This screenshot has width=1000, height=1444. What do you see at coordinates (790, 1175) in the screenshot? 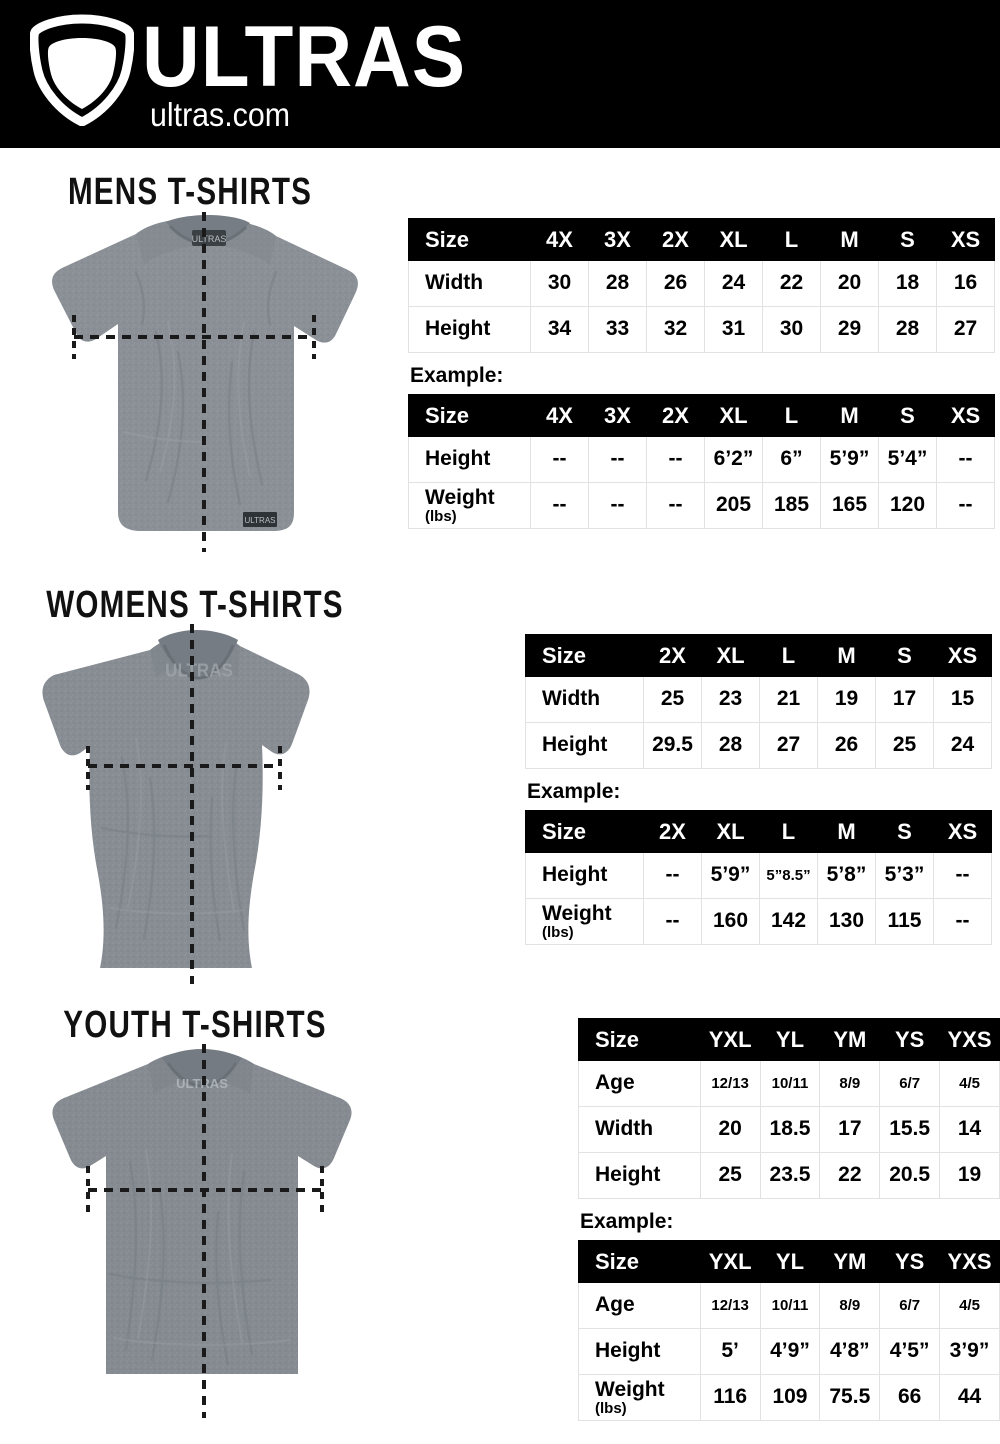
I see `cell: 23.5` at bounding box center [790, 1175].